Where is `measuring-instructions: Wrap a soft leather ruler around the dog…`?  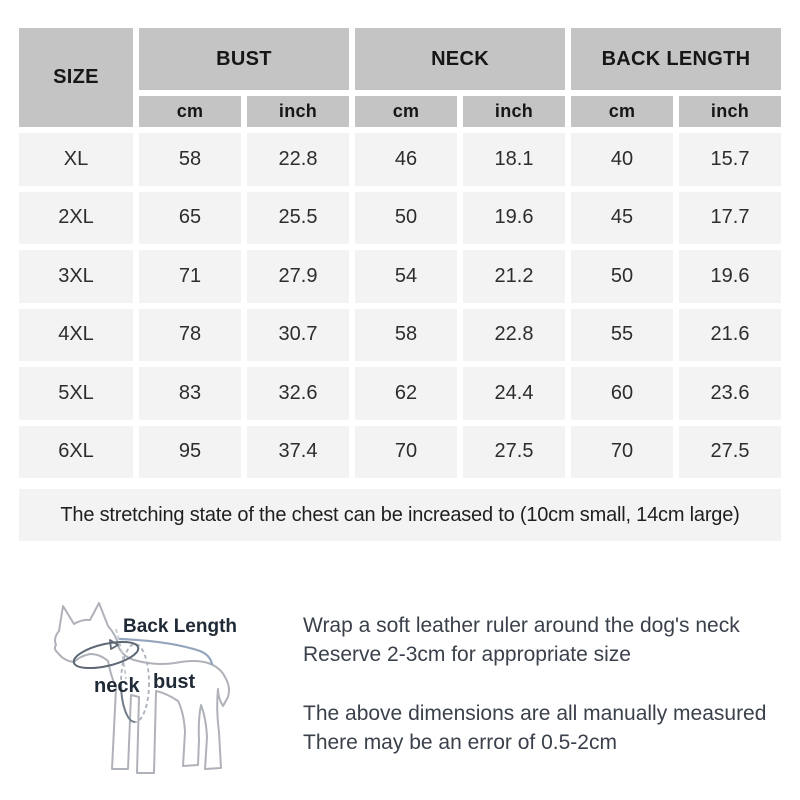 measuring-instructions: Wrap a soft leather ruler around the dog… is located at coordinates (548, 684).